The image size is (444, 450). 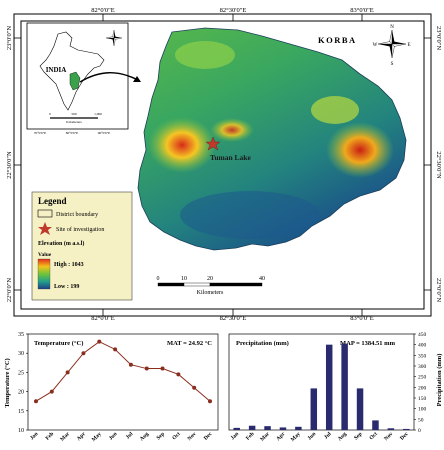 What do you see at coordinates (74, 122) in the screenshot?
I see `inset-scale-unit: Kilometers` at bounding box center [74, 122].